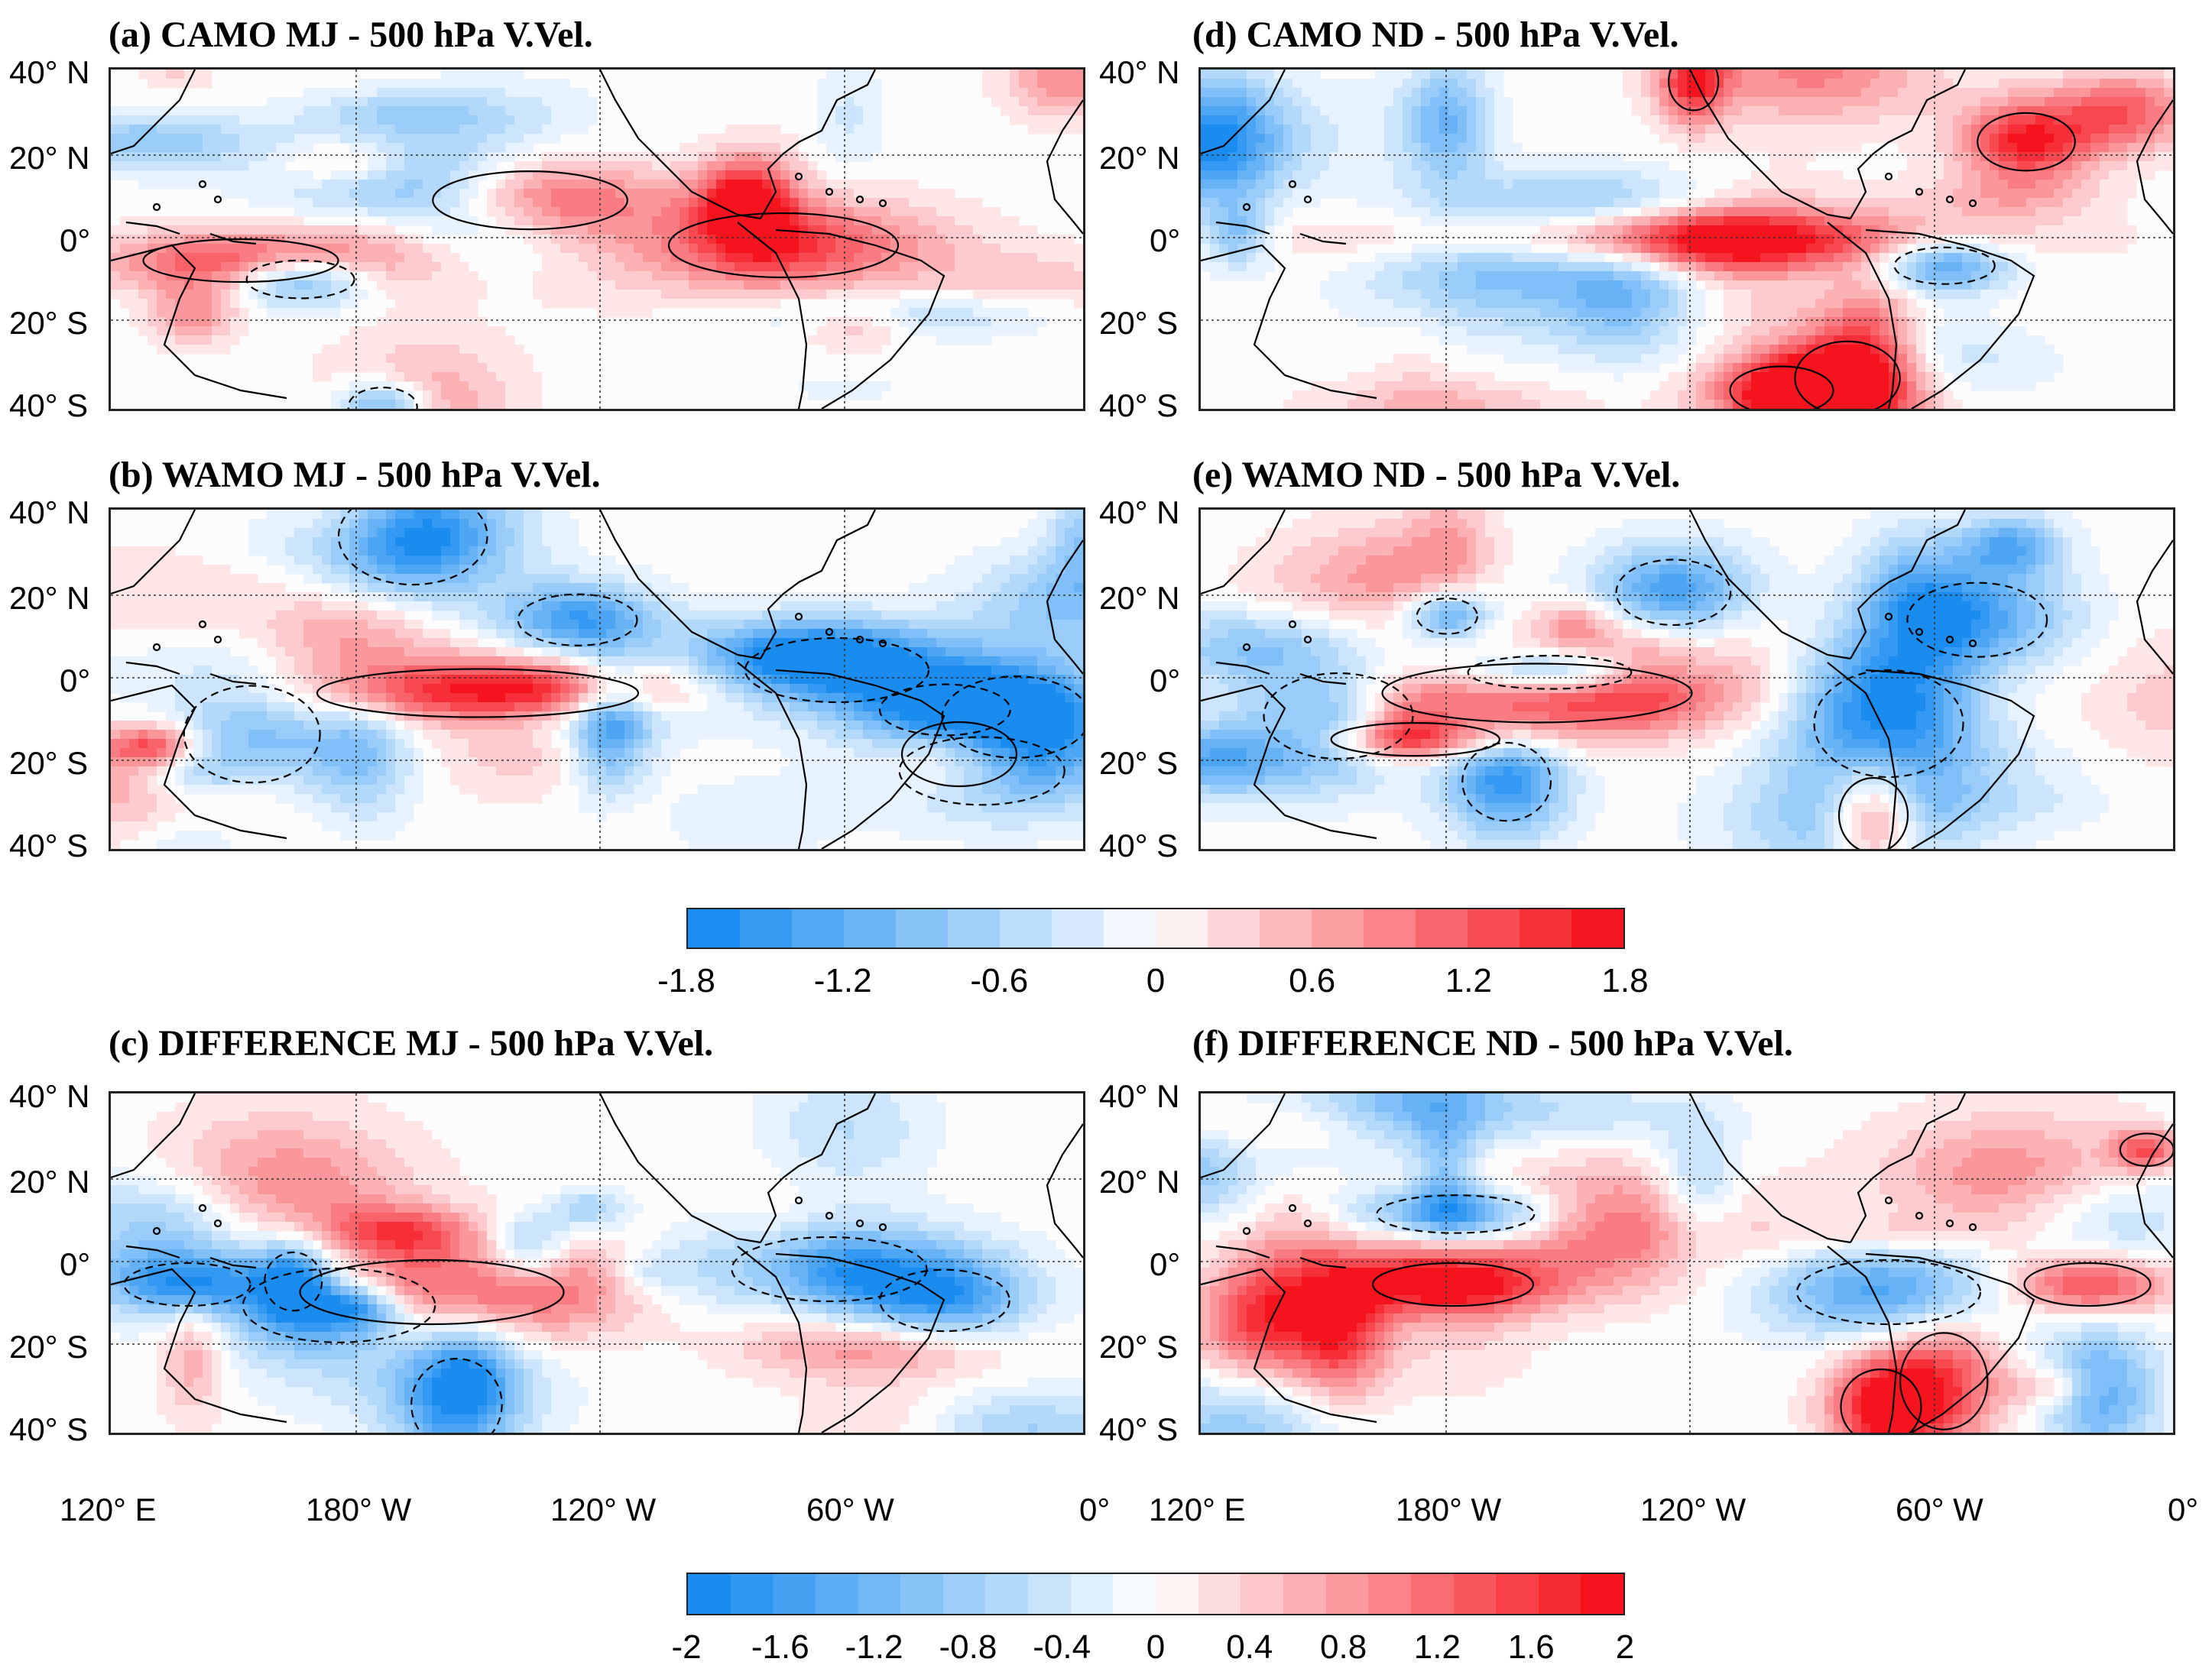  Describe the element at coordinates (1531, 1647) in the screenshot. I see `colorbar-tick-label: 1.6` at that location.